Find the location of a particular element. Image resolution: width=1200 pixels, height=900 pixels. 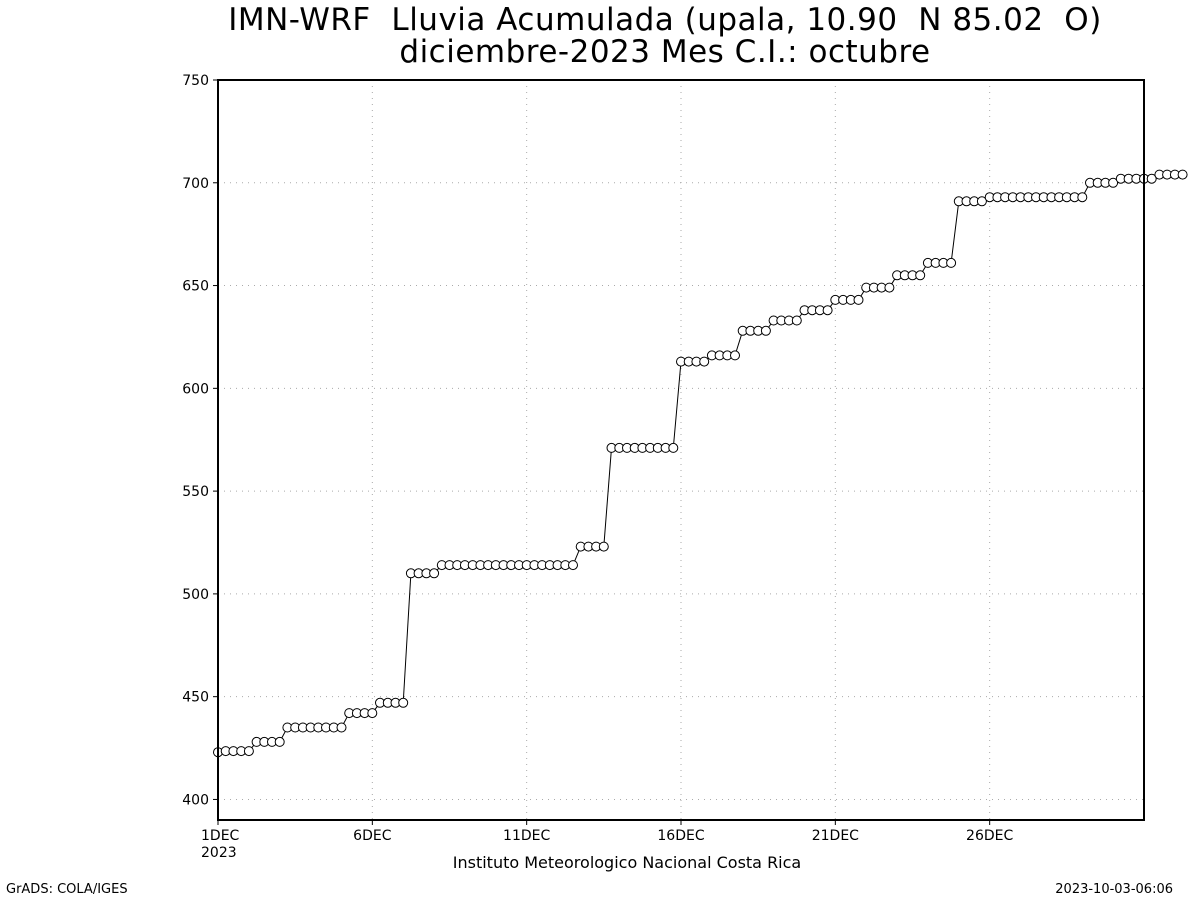

y-tick-label: 500 is located at coordinates (195, 595).